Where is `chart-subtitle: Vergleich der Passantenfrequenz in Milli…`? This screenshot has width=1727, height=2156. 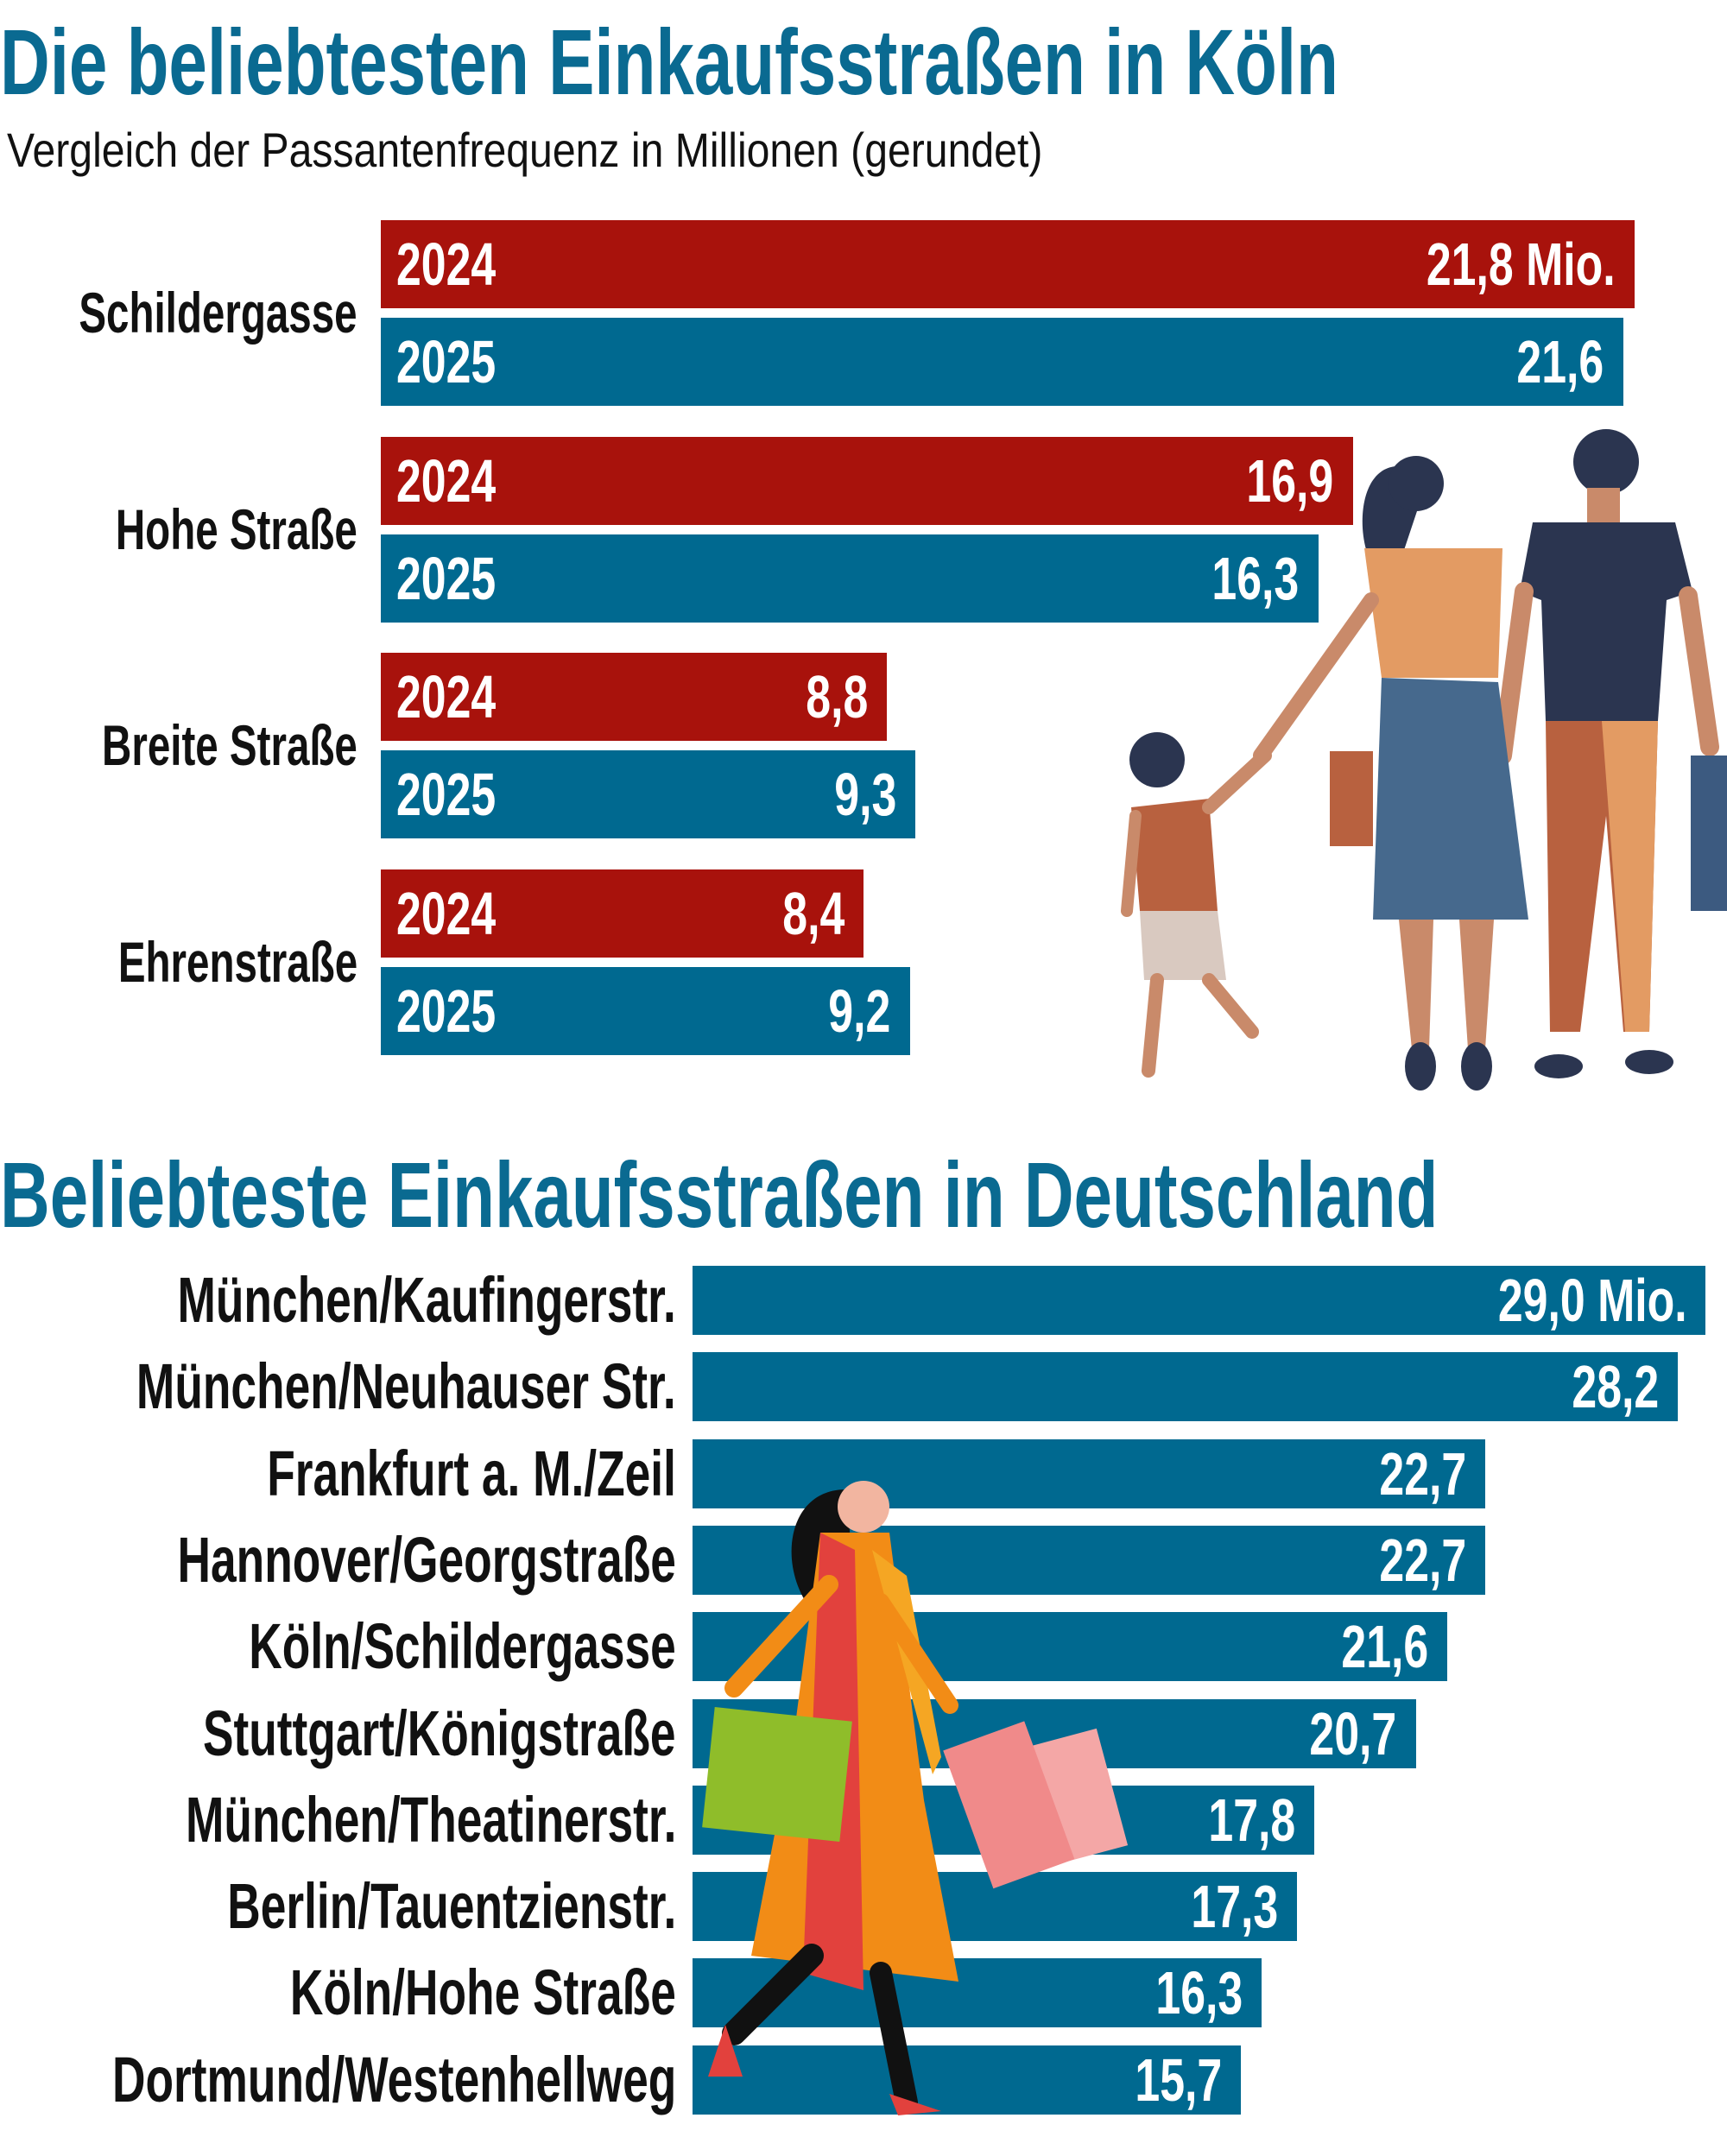
chart-subtitle: Vergleich der Passantenfrequenz in Milli… is located at coordinates (609, 150).